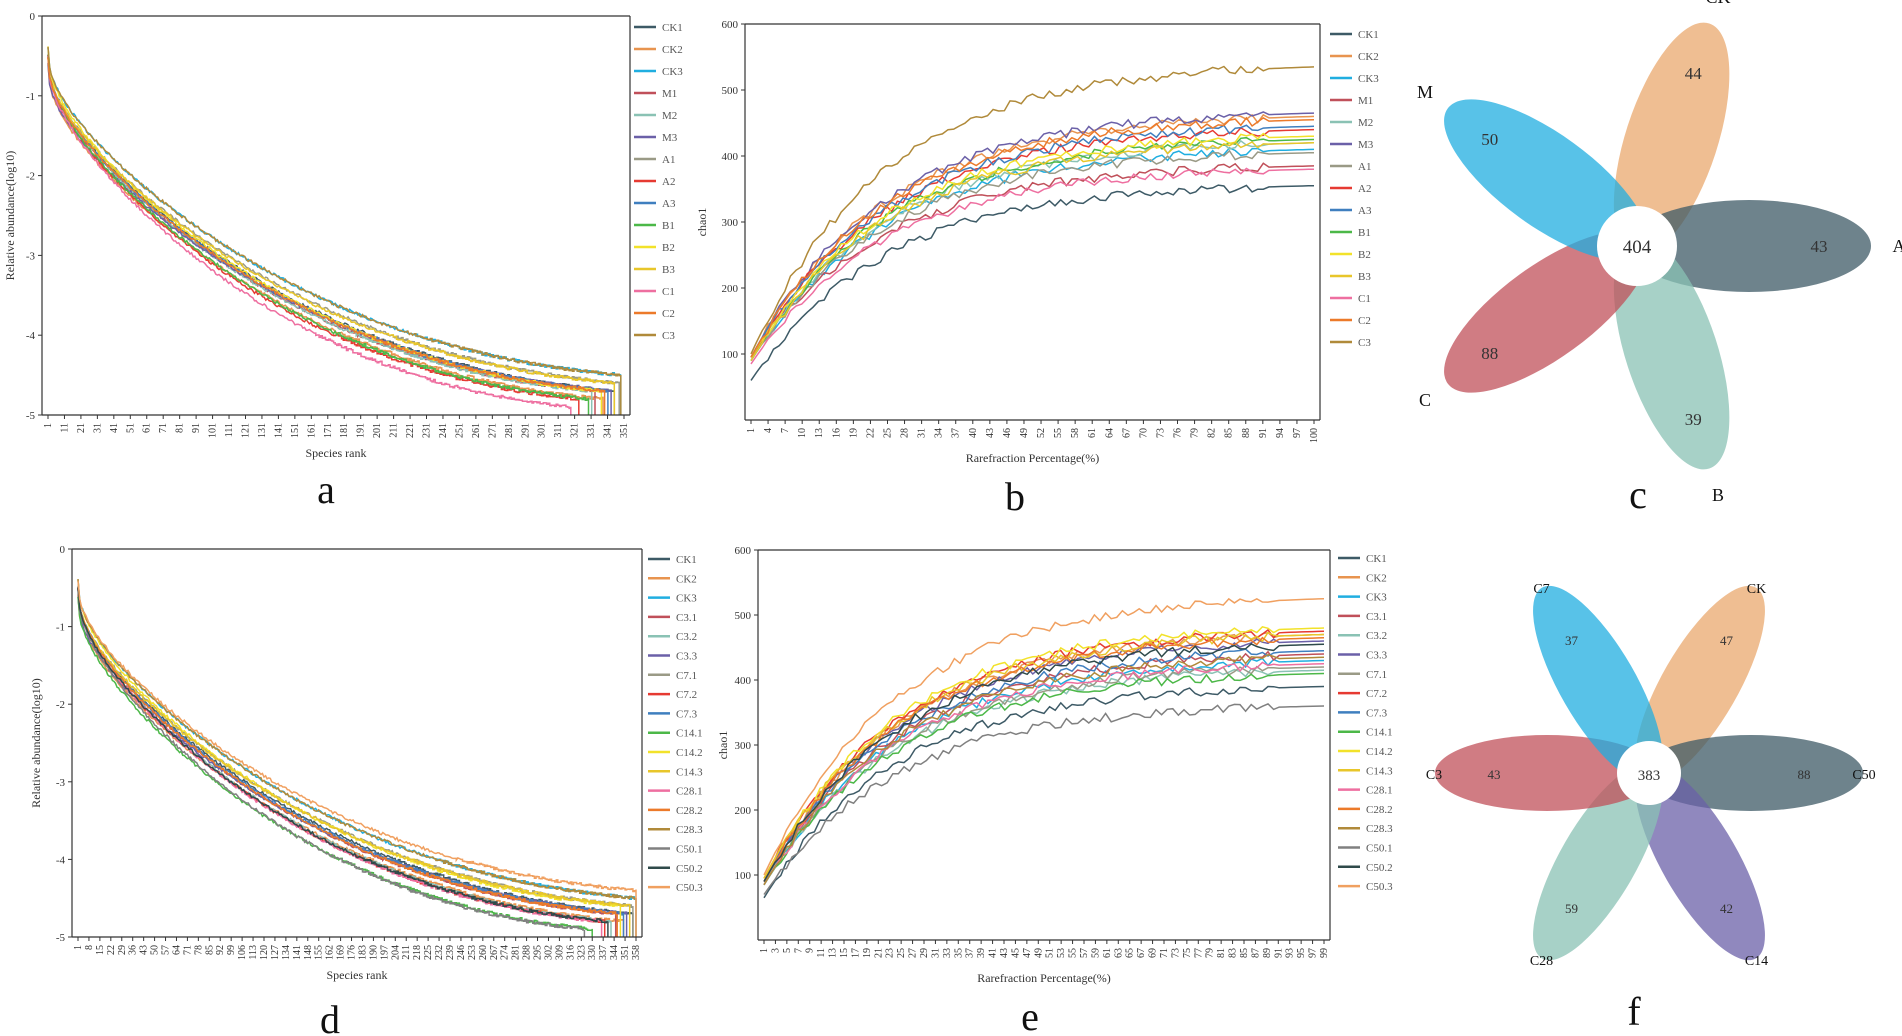 The height and width of the screenshot is (1036, 1902). I want to click on x-tick-label: 197, so click(384, 952).